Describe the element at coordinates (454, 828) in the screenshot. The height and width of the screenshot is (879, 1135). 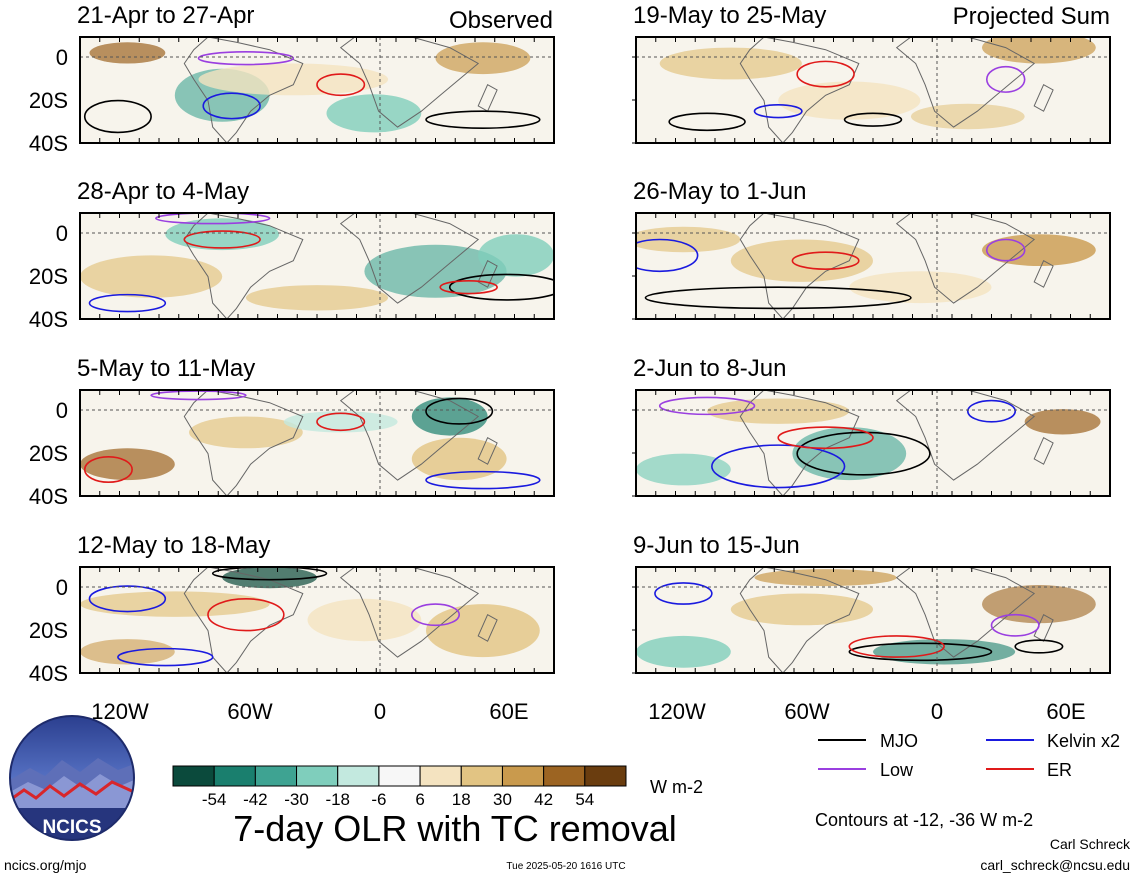
I see `figure-title: 7-day OLR with TC removal` at that location.